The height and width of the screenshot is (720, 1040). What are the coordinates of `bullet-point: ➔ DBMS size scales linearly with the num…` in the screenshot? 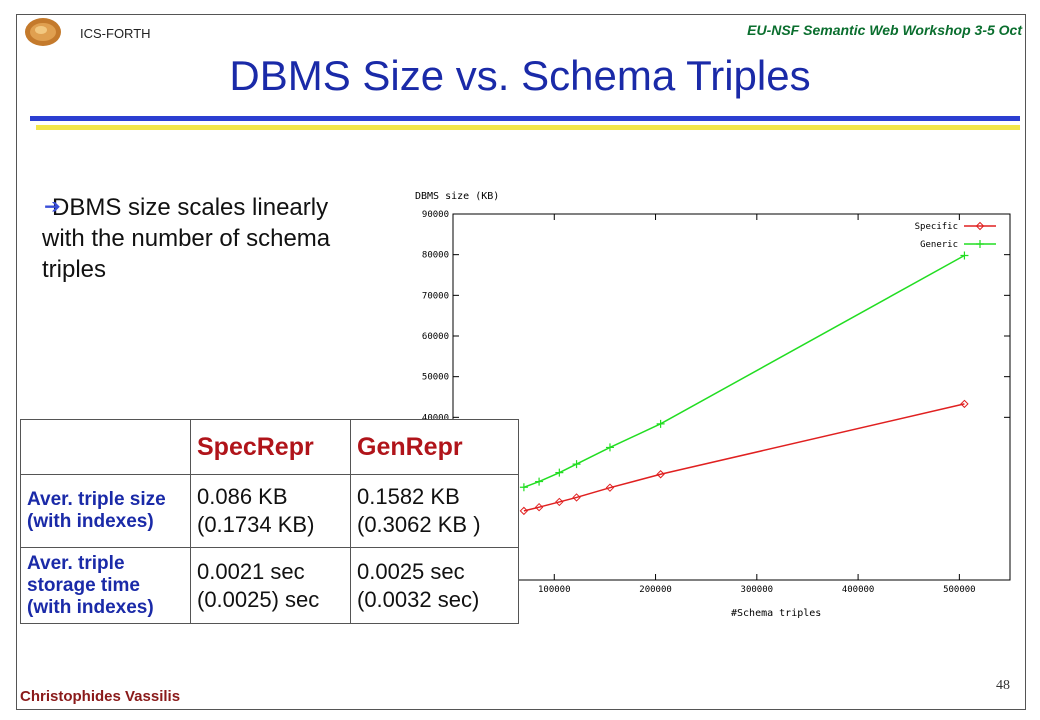 It's located at (207, 238).